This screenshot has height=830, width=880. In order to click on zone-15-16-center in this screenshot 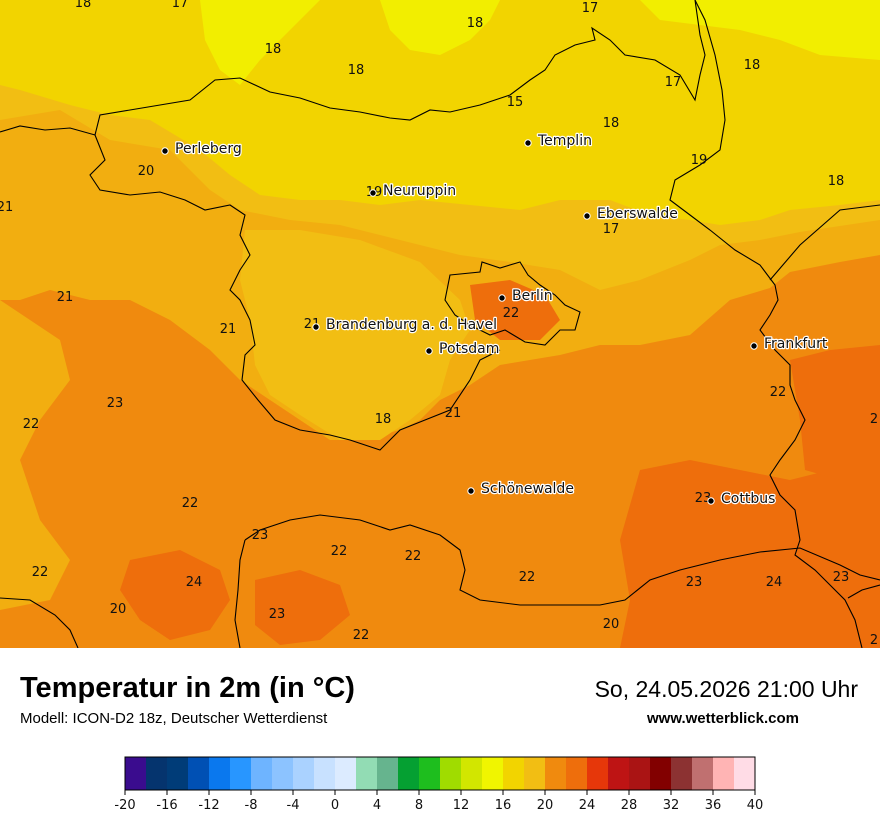, I will do `click(440, 27)`.